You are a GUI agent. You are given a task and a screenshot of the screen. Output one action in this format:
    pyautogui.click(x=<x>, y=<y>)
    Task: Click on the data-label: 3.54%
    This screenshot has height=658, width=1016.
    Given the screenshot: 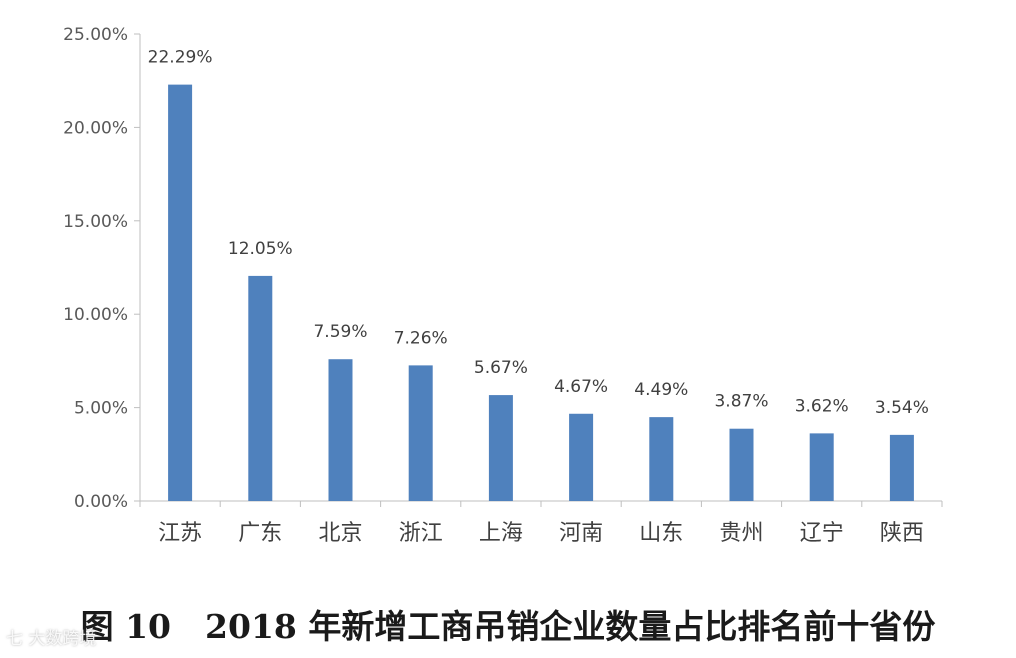 What is the action you would take?
    pyautogui.click(x=902, y=408)
    